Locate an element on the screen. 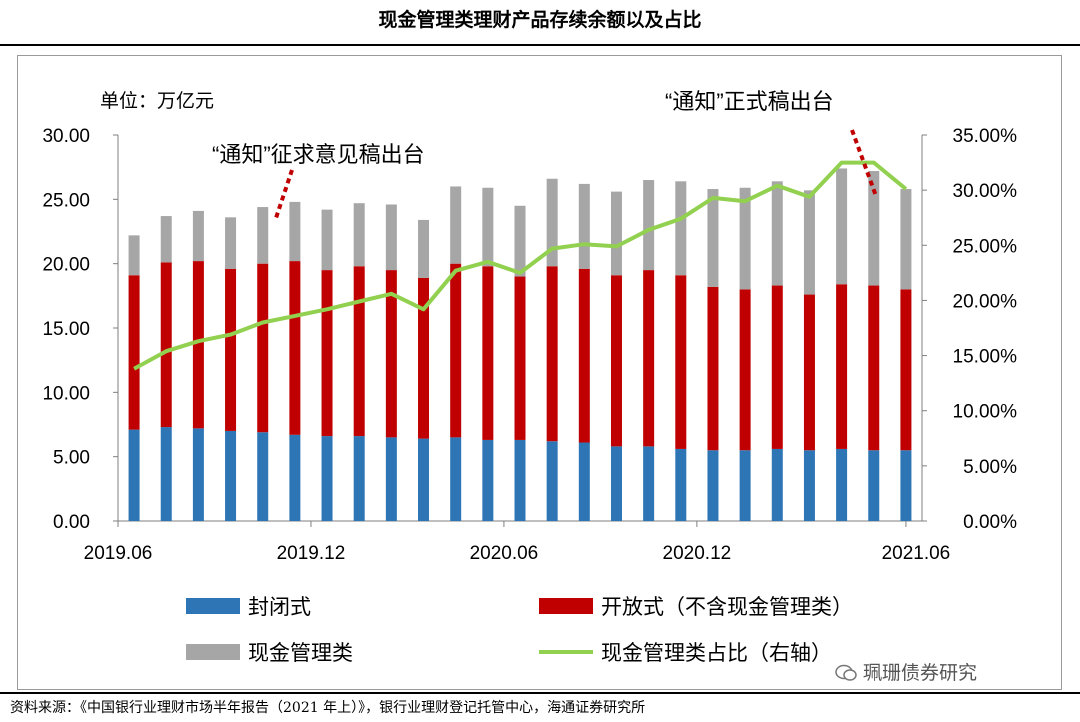 The image size is (1080, 722). legend-open-swatch is located at coordinates (566, 606).